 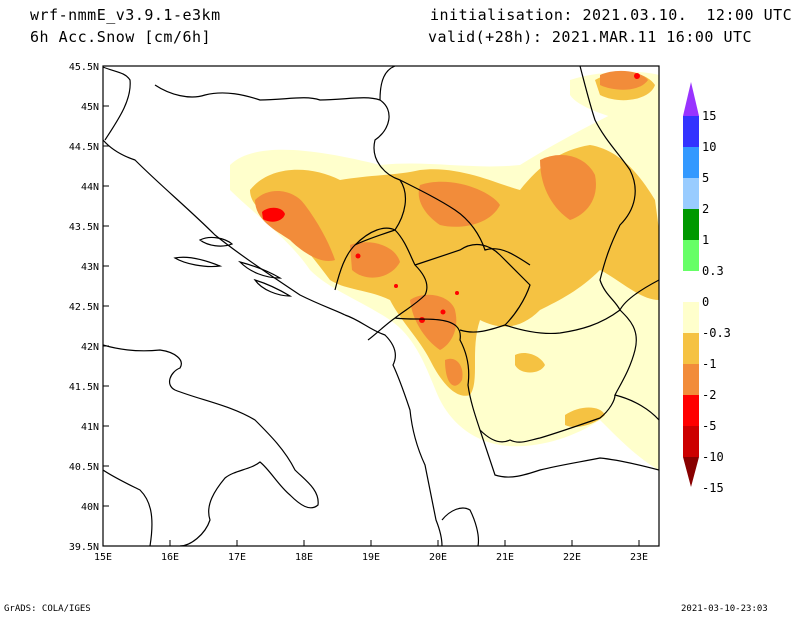 What do you see at coordinates (170, 557) in the screenshot?
I see `lon-label: 16E` at bounding box center [170, 557].